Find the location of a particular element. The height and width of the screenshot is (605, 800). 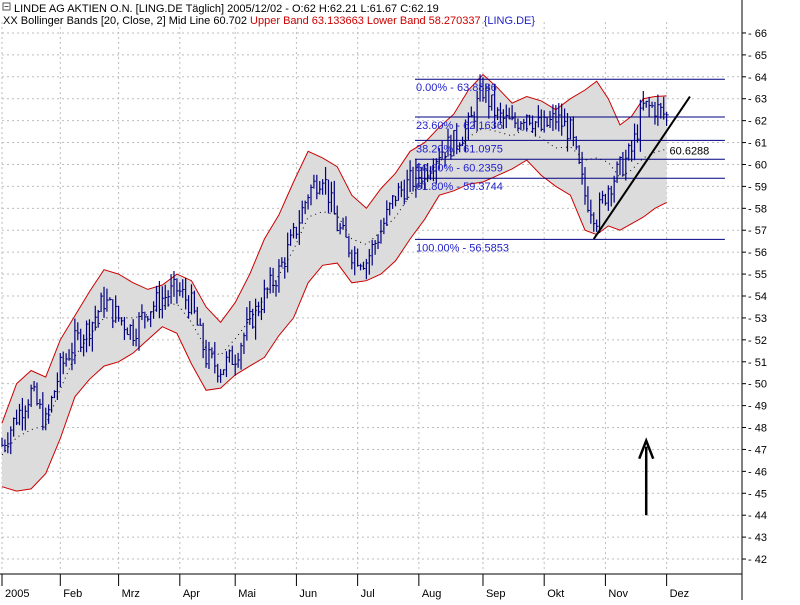

fib-level-label: 61.80% - 59.3744 is located at coordinates (459, 187).